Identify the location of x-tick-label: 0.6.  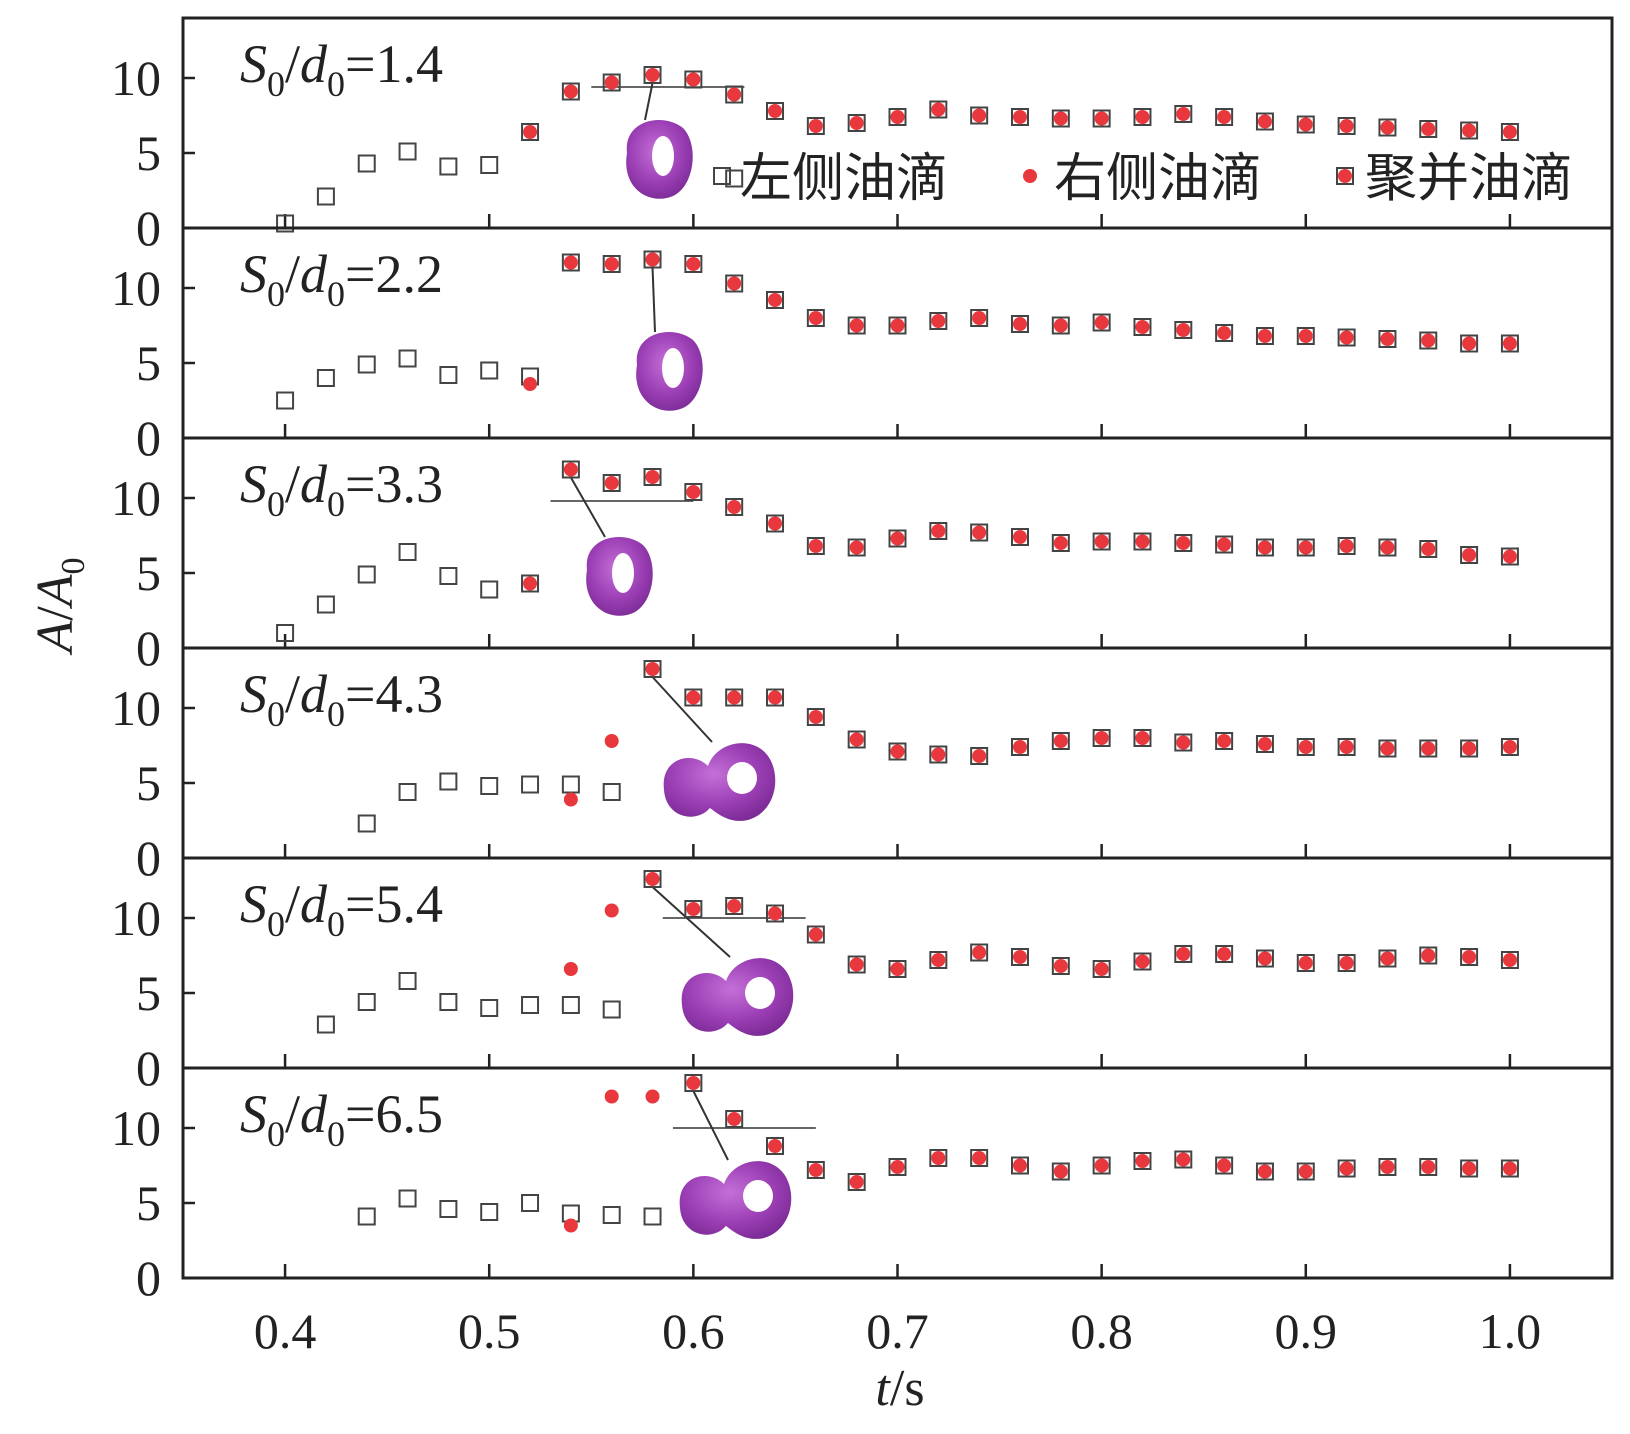
(693, 1331).